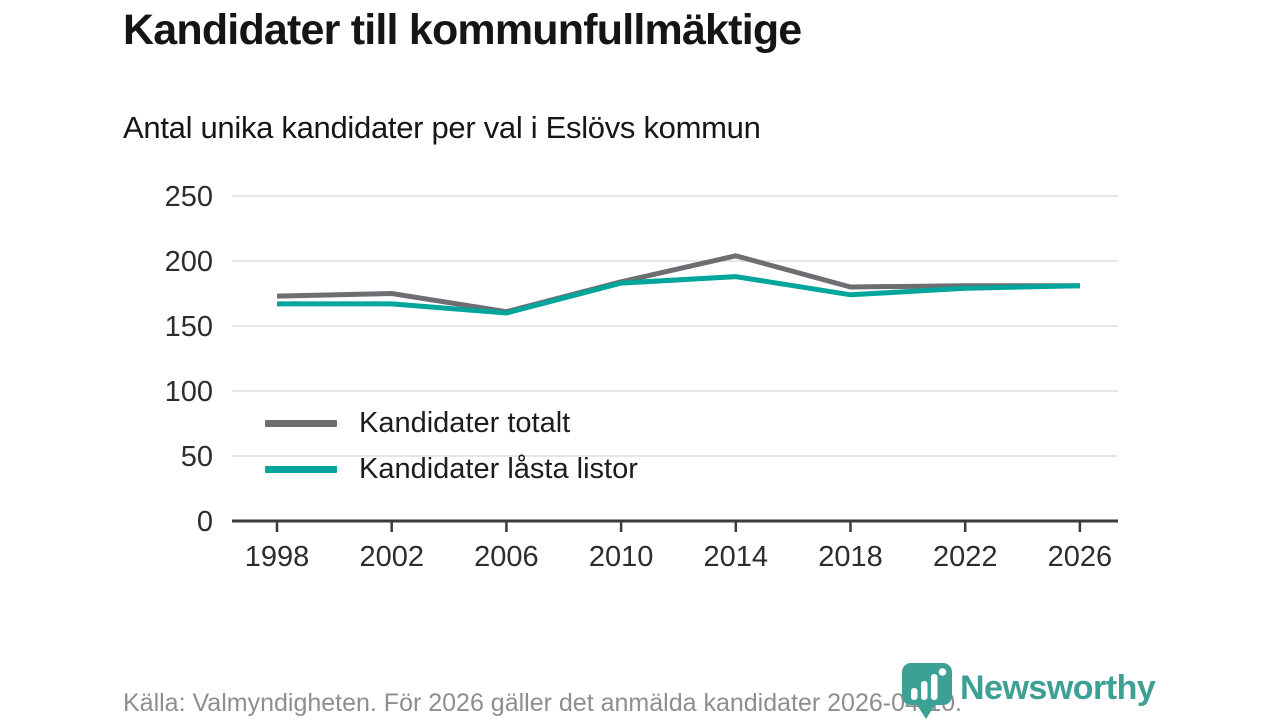 This screenshot has height=720, width=1280. Describe the element at coordinates (462, 30) in the screenshot. I see `chart-title: Kandidater till kommunfullmäktige` at that location.